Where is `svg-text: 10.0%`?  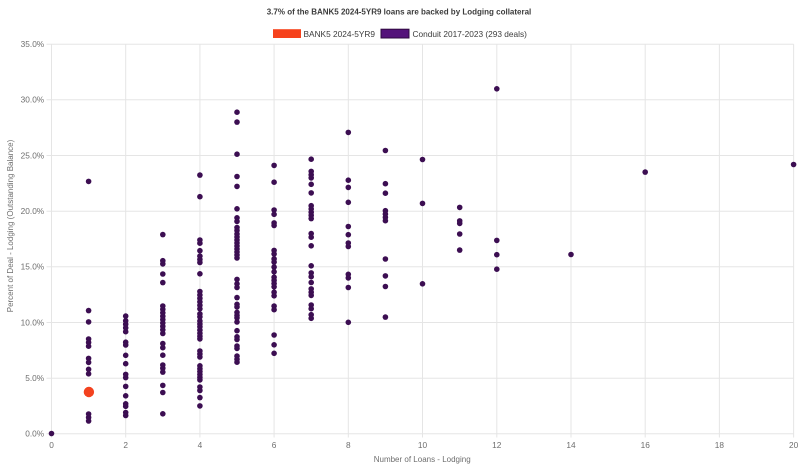 svg-text: 10.0% is located at coordinates (33, 322).